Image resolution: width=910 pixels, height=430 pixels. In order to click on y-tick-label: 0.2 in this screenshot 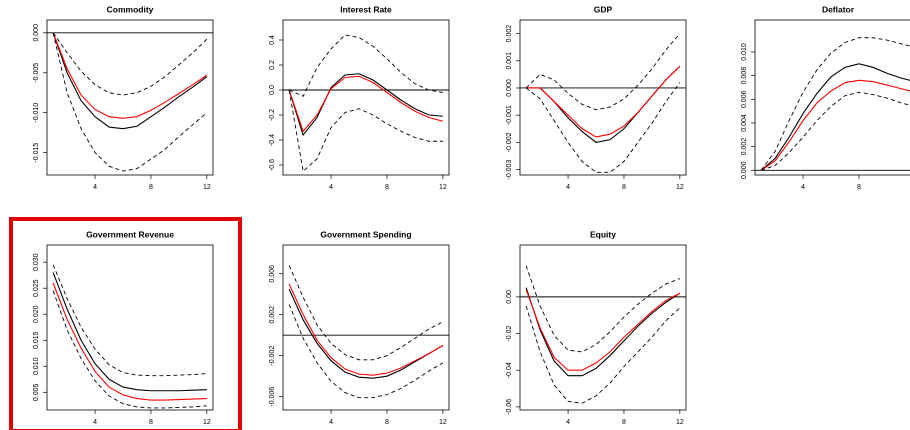, I will do `click(272, 65)`.